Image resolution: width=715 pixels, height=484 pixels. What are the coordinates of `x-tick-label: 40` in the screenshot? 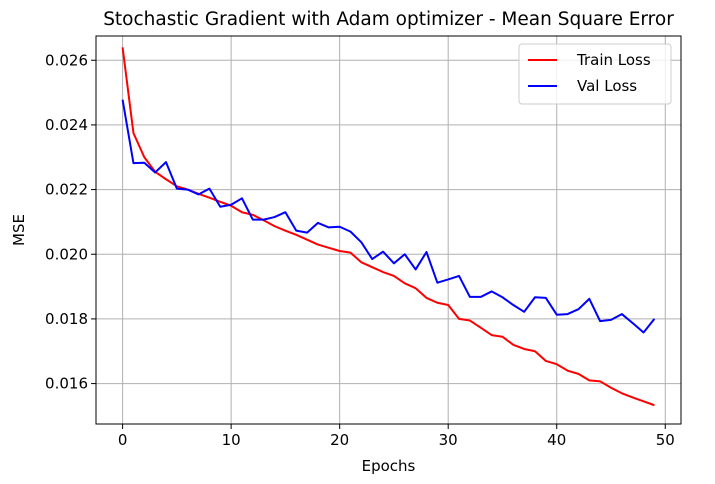 It's located at (556, 440).